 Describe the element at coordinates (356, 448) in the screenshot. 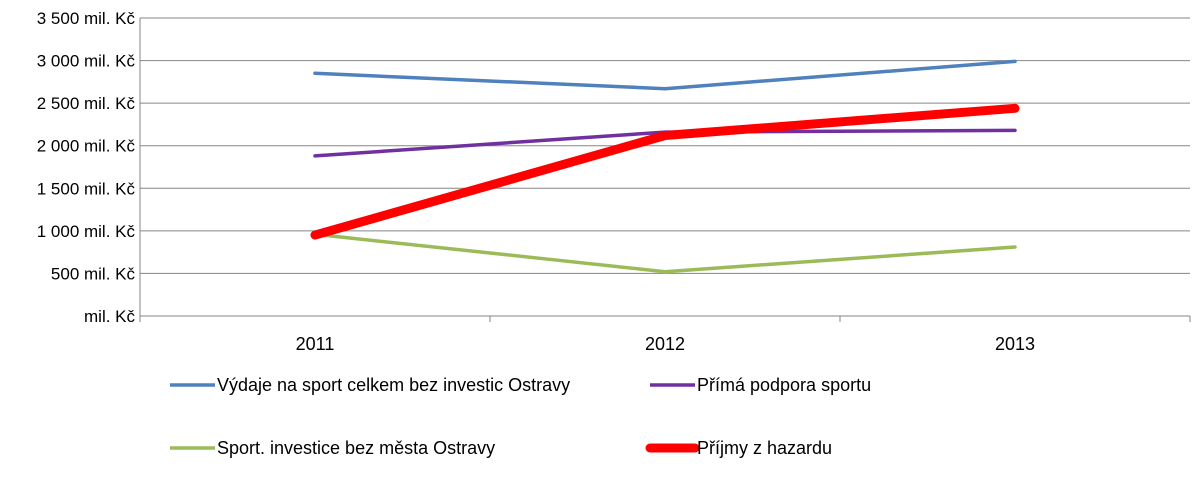

I see `legend-label-3: Sport. investice bez města Ostravy` at that location.